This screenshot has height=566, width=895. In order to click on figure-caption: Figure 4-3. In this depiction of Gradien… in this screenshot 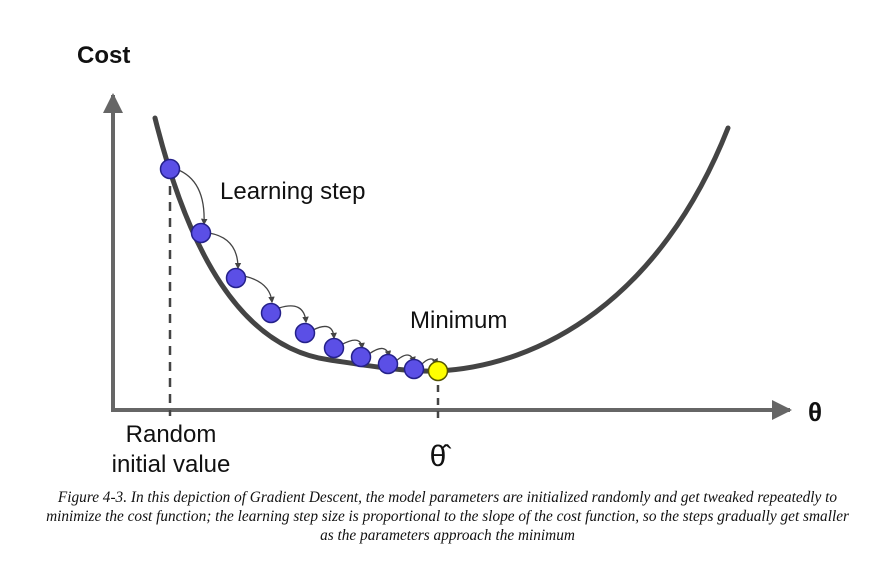, I will do `click(447, 516)`.